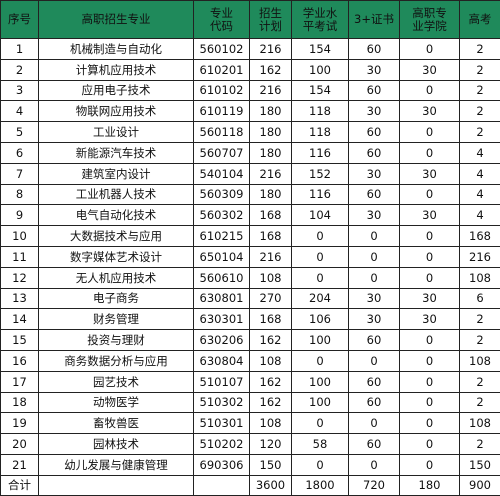 The height and width of the screenshot is (496, 500). What do you see at coordinates (271, 485) in the screenshot?
I see `total-plan: 3600` at bounding box center [271, 485].